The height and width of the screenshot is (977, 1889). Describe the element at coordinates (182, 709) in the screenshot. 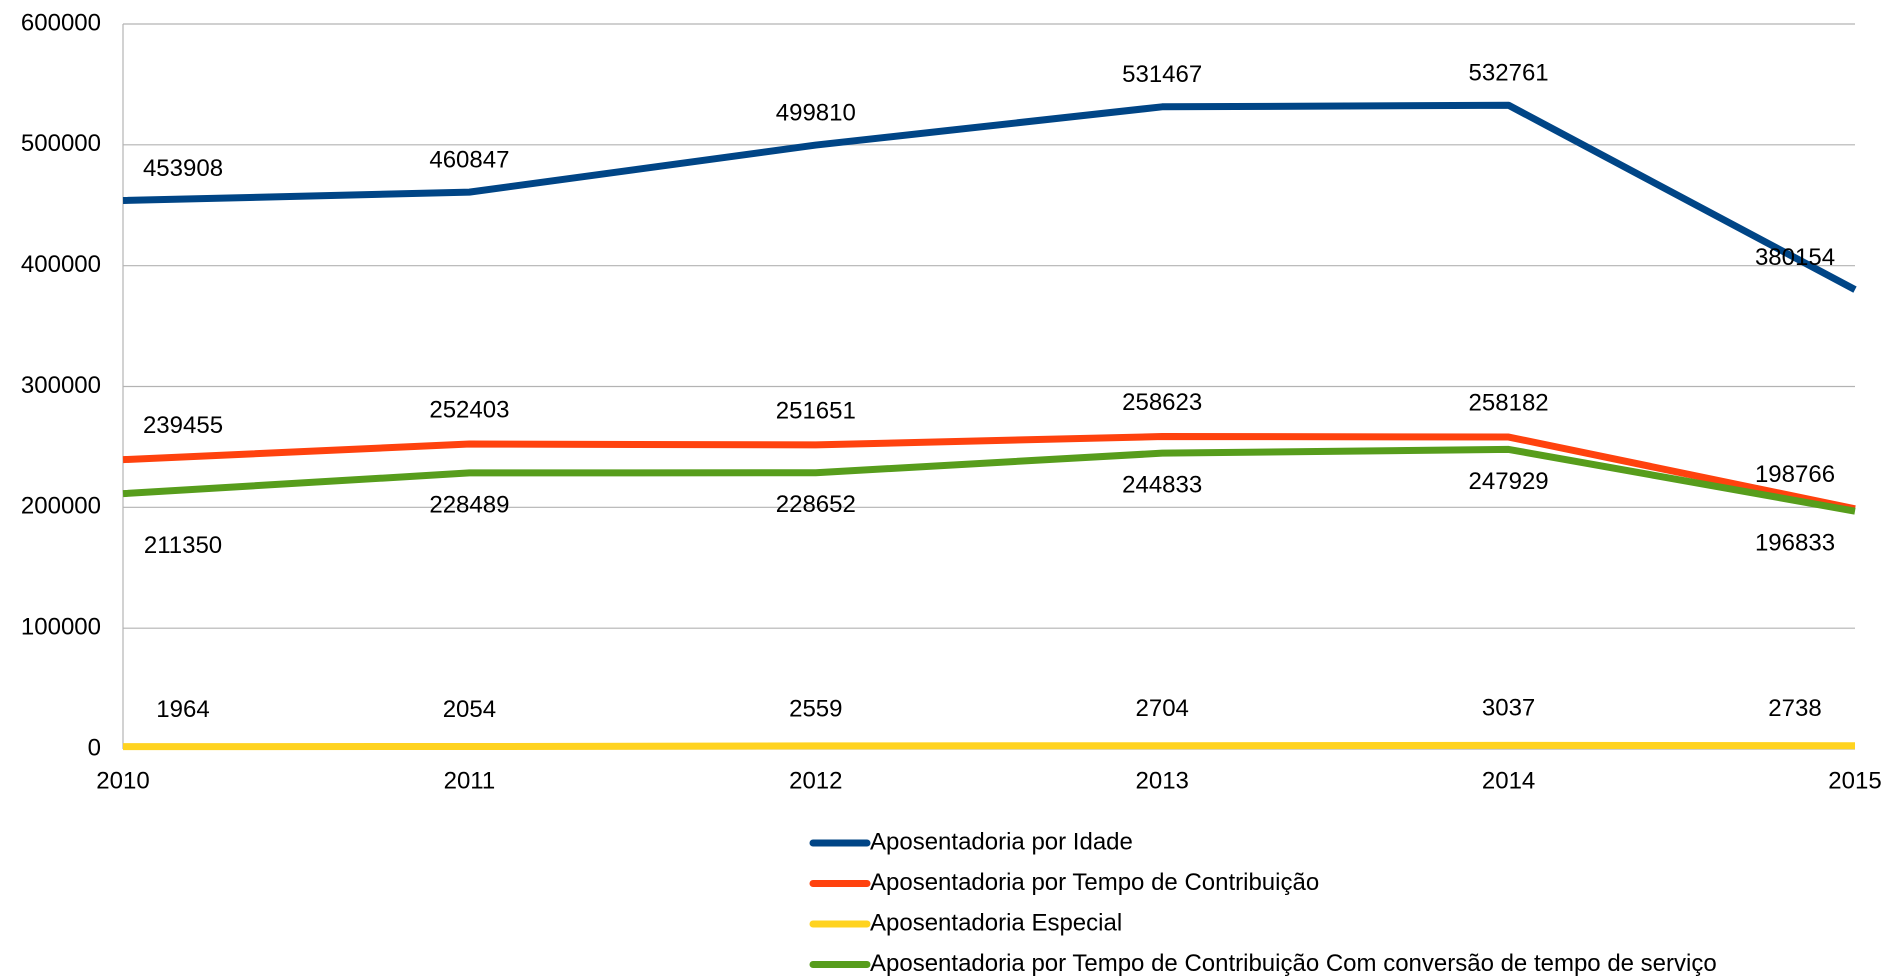

I see `data-label: 1964` at that location.